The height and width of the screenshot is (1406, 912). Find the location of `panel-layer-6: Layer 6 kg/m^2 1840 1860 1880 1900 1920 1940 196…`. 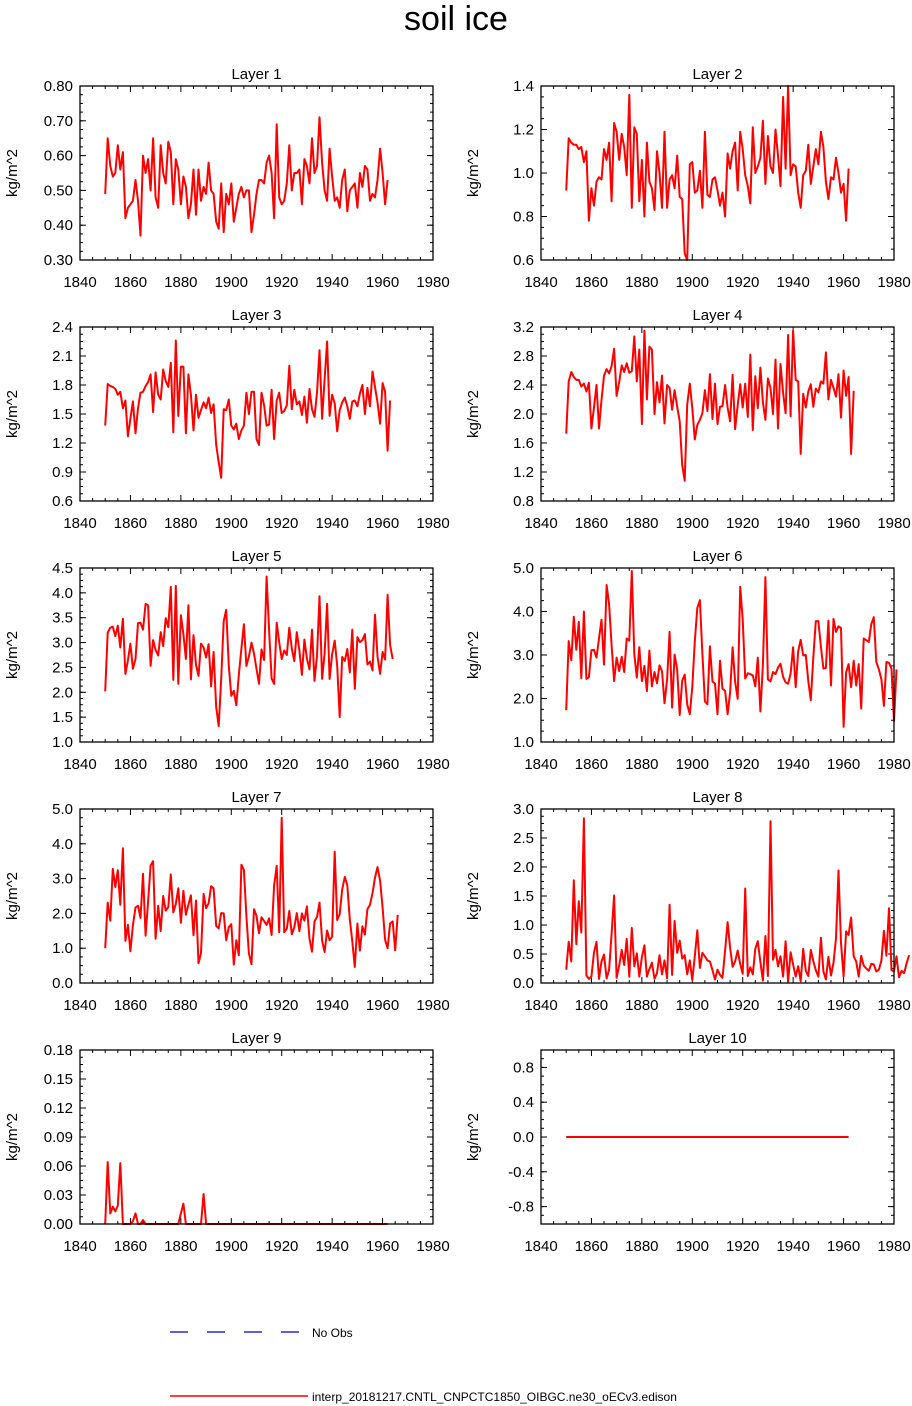

panel-layer-6: Layer 6 kg/m^2 1840 1860 1880 1900 1920 1940 196… is located at coordinates (688, 660).